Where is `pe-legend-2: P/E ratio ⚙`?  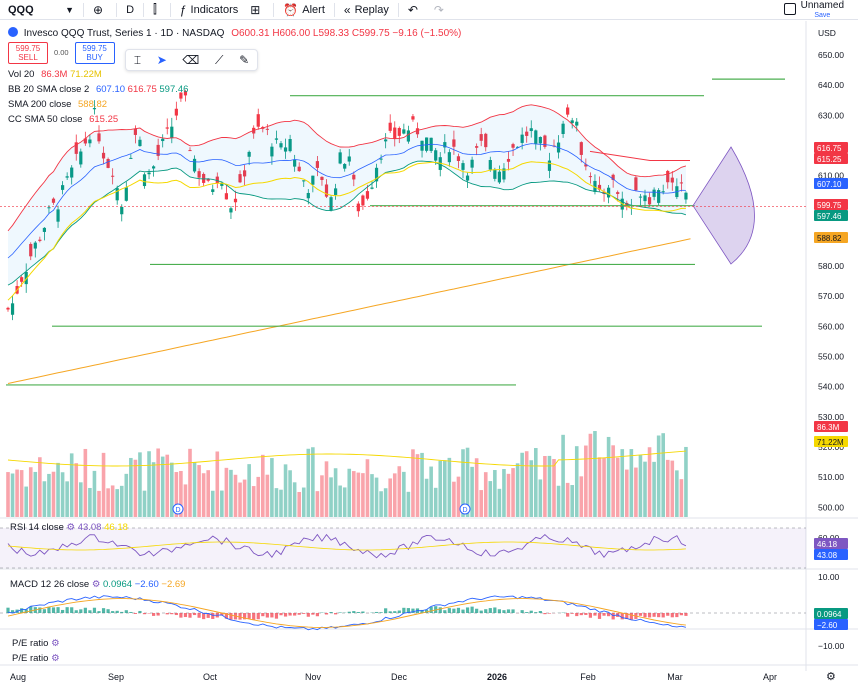
pe-legend-2: P/E ratio ⚙ is located at coordinates (36, 658).